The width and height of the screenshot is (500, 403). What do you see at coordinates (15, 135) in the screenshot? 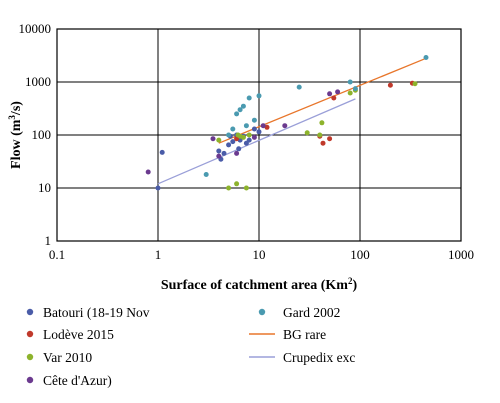
I see `y-axis-label: Flow (m3/s)` at bounding box center [15, 135].